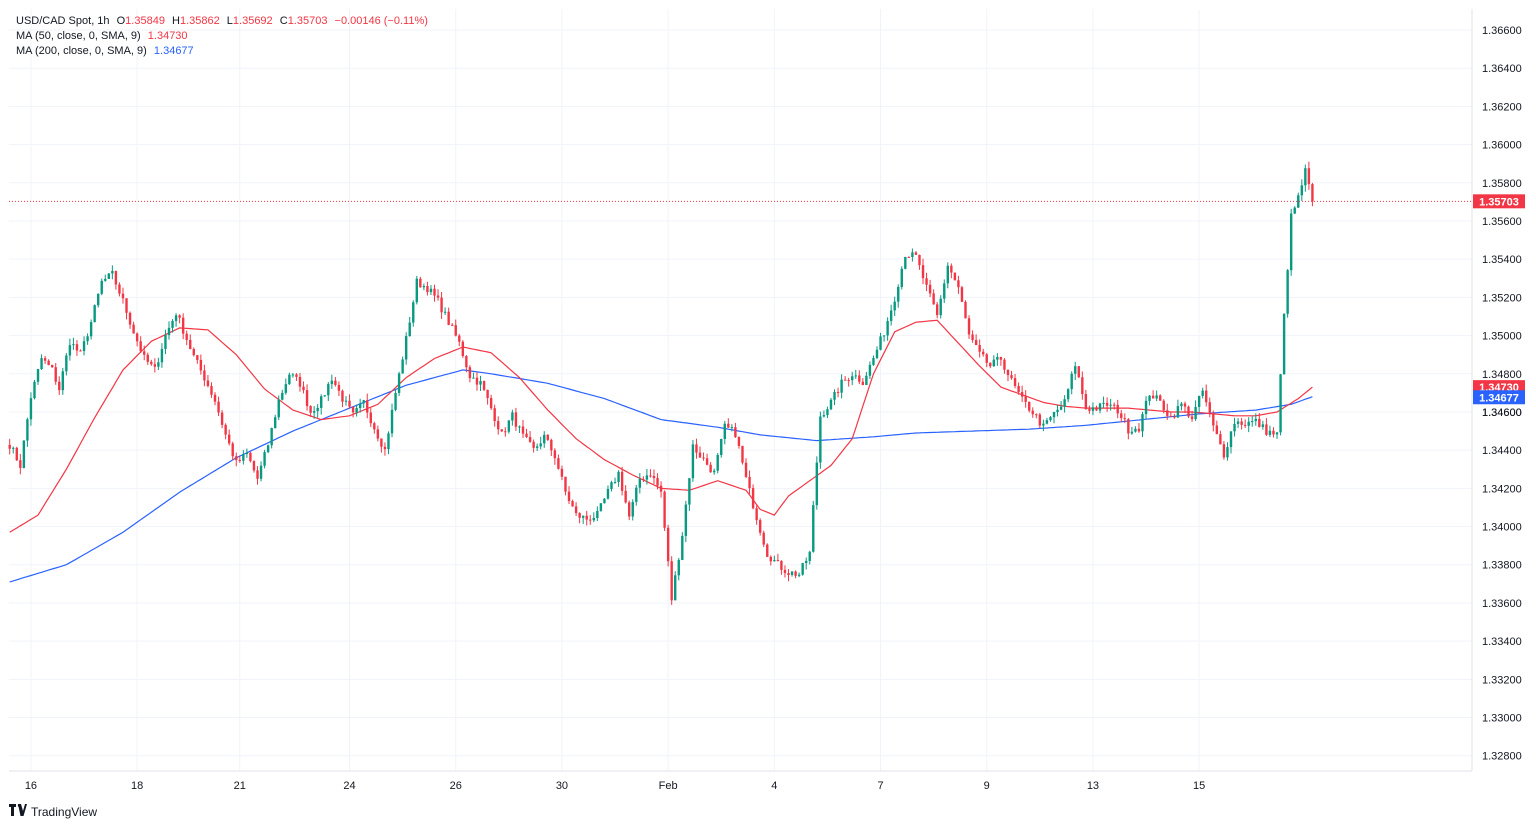 The height and width of the screenshot is (829, 1536). Describe the element at coordinates (224, 36) in the screenshot. I see `ma50-legend-row: MA (50, close, 0, SMA, 9) 1.34730` at that location.